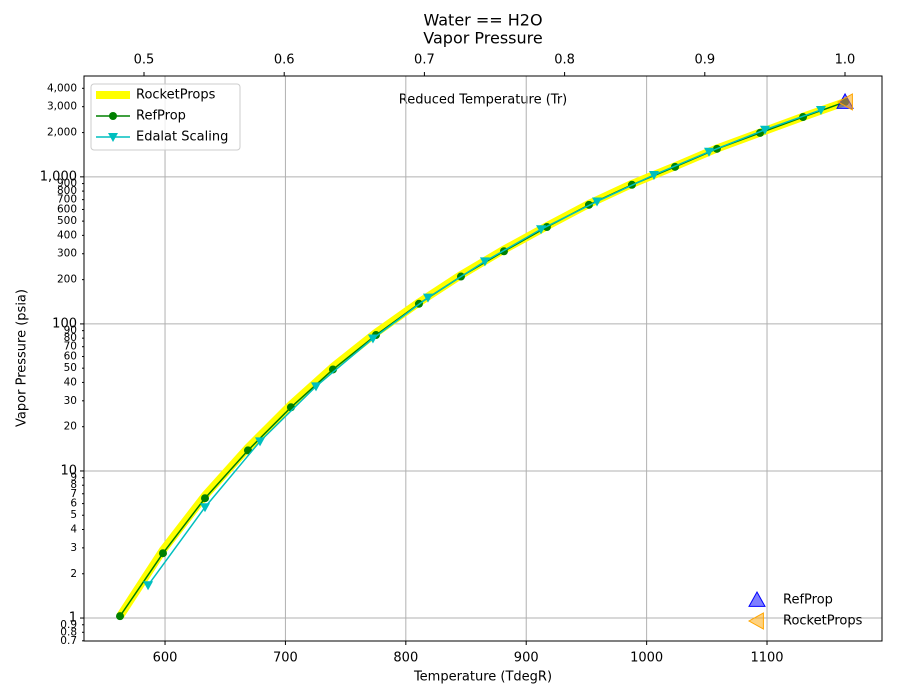 Image resolution: width=900 pixels, height=700 pixels. I want to click on y-minor-tick-label: 90, so click(70, 331).